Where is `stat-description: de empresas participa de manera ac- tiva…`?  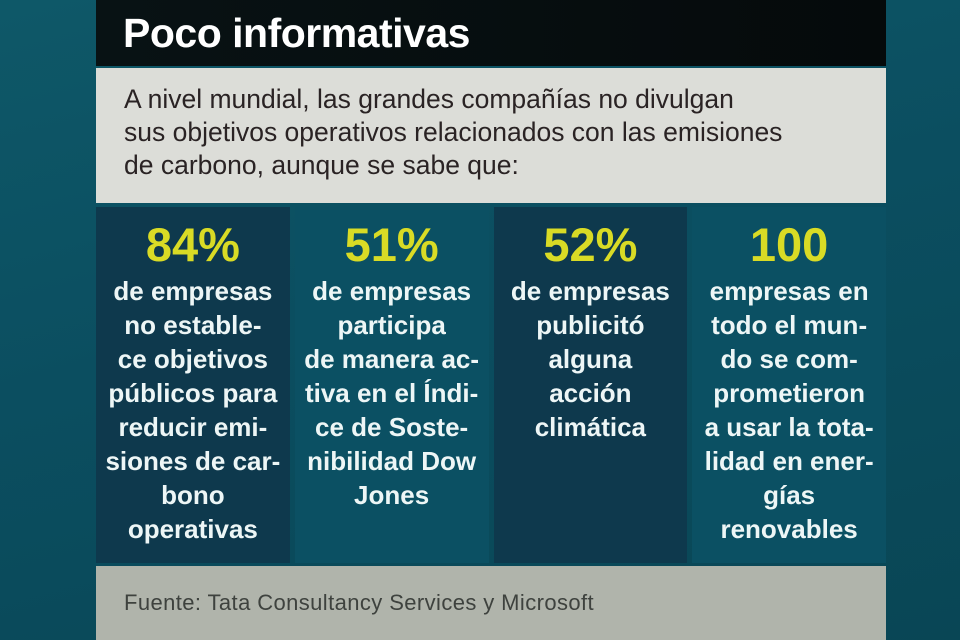
stat-description: de empresas participa de manera ac- tiva… is located at coordinates (392, 393).